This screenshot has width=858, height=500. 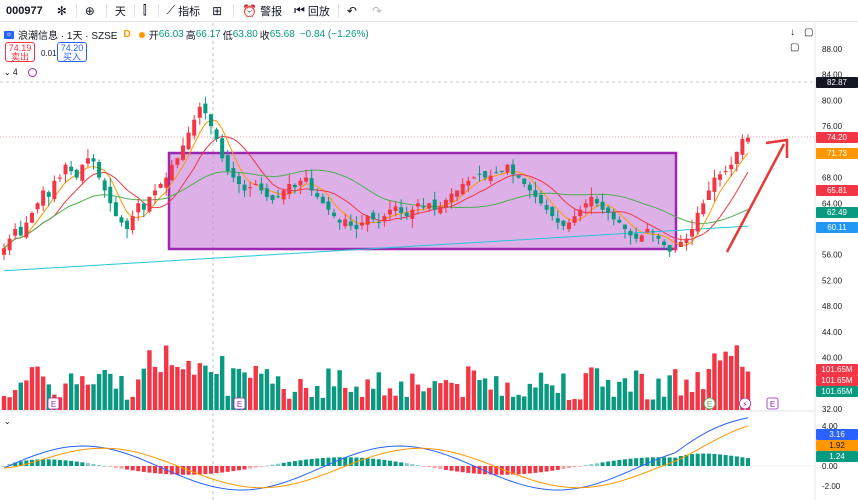 I want to click on chart-type-button: ⫿, so click(x=146, y=11).